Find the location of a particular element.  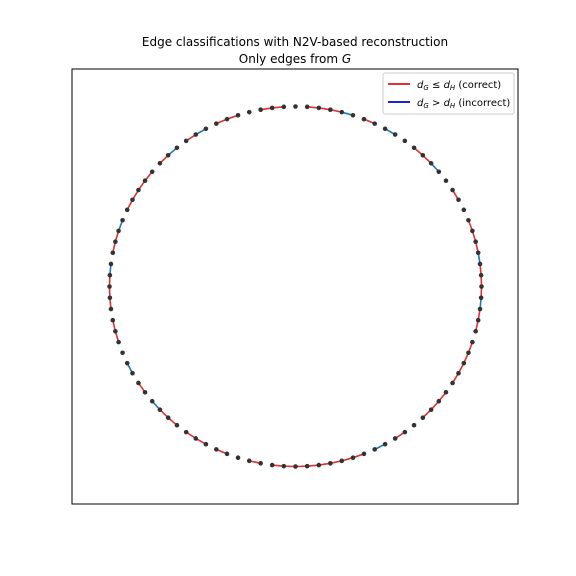

chart-title-prefix: Only edges from is located at coordinates (290, 59).